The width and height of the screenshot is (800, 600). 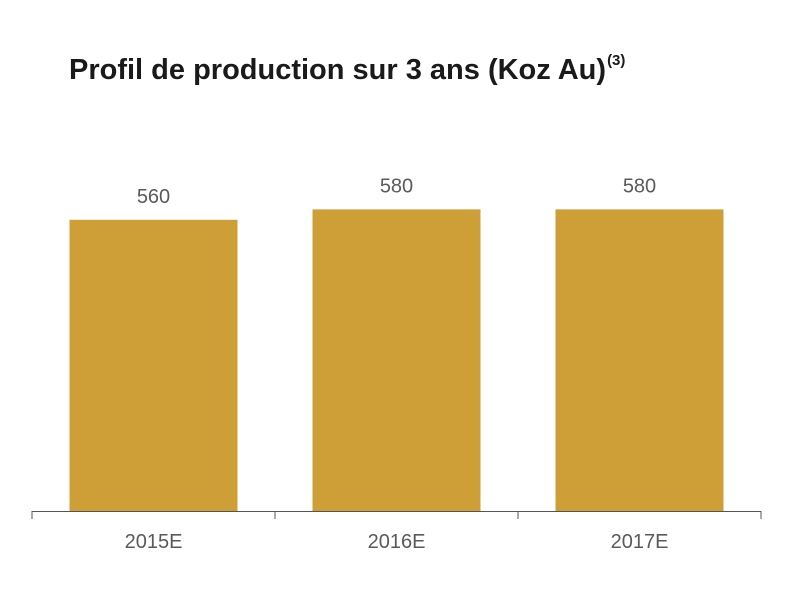 I want to click on bar-2015E, so click(x=153, y=365).